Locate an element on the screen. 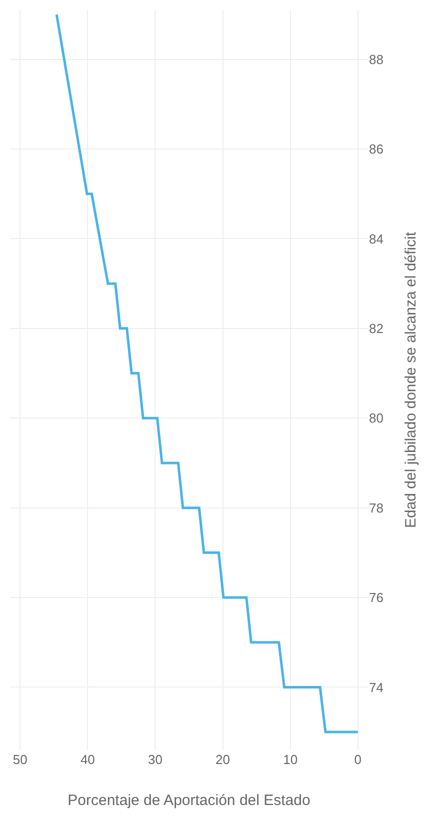  x-tick-label: 50 is located at coordinates (20, 759).